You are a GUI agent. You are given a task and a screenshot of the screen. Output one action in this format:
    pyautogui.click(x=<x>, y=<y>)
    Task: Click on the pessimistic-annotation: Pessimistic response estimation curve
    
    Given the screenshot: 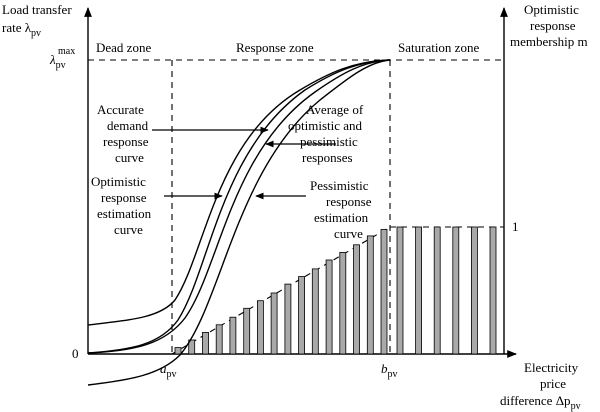 What is the action you would take?
    pyautogui.click(x=341, y=209)
    